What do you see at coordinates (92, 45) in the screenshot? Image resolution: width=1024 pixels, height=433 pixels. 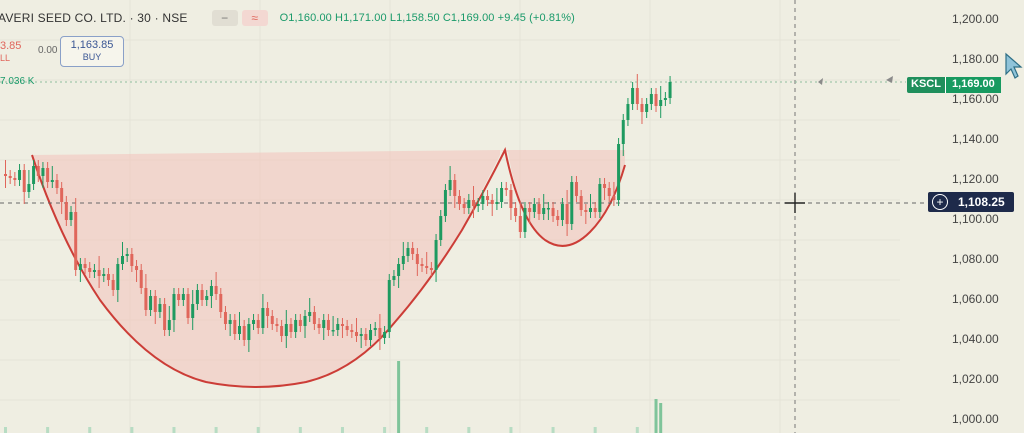 I see `buy-price: 1,163.85` at bounding box center [92, 45].